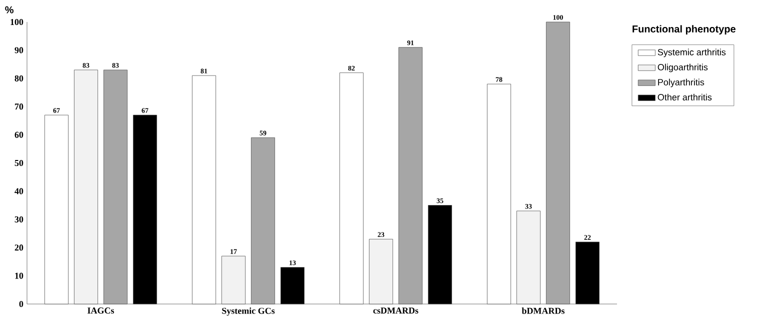 This screenshot has height=322, width=778. I want to click on y-tick-label: 100, so click(17, 22).